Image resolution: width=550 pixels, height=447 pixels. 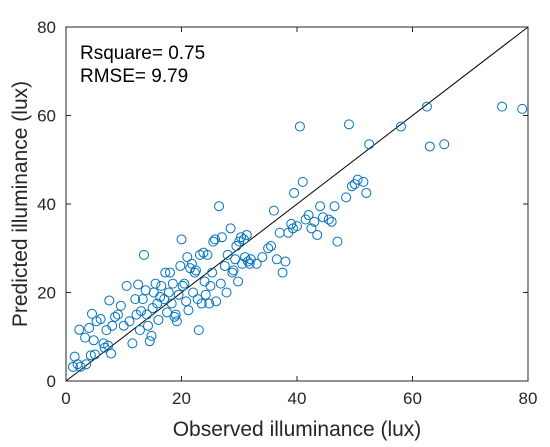 I want to click on y-axis-label: Predicted illuminance (lux), so click(x=20, y=204).